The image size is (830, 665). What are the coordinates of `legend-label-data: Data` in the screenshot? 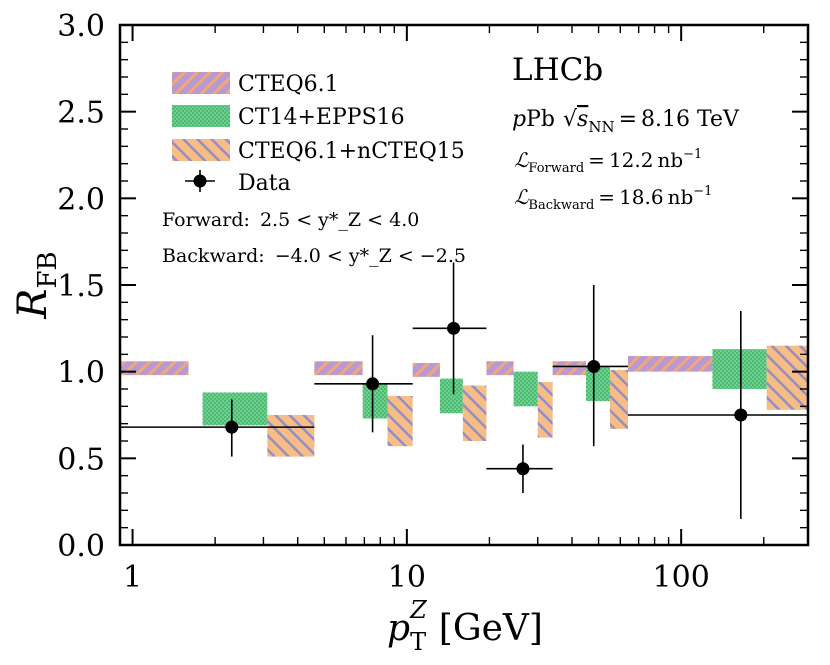 It's located at (264, 183).